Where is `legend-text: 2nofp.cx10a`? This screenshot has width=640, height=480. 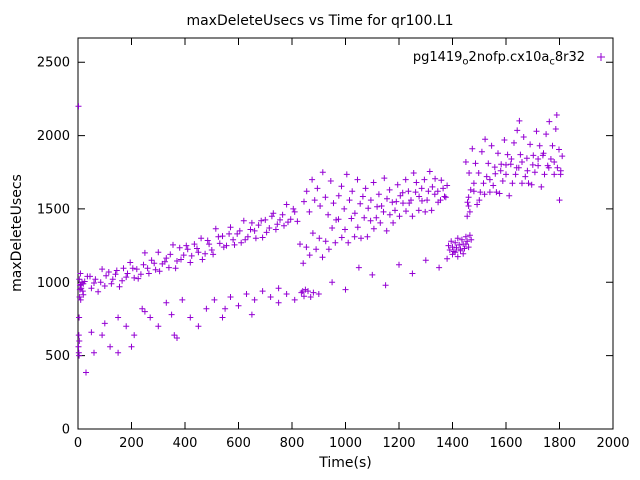 legend-text: 2nofp.cx10a is located at coordinates (509, 57).